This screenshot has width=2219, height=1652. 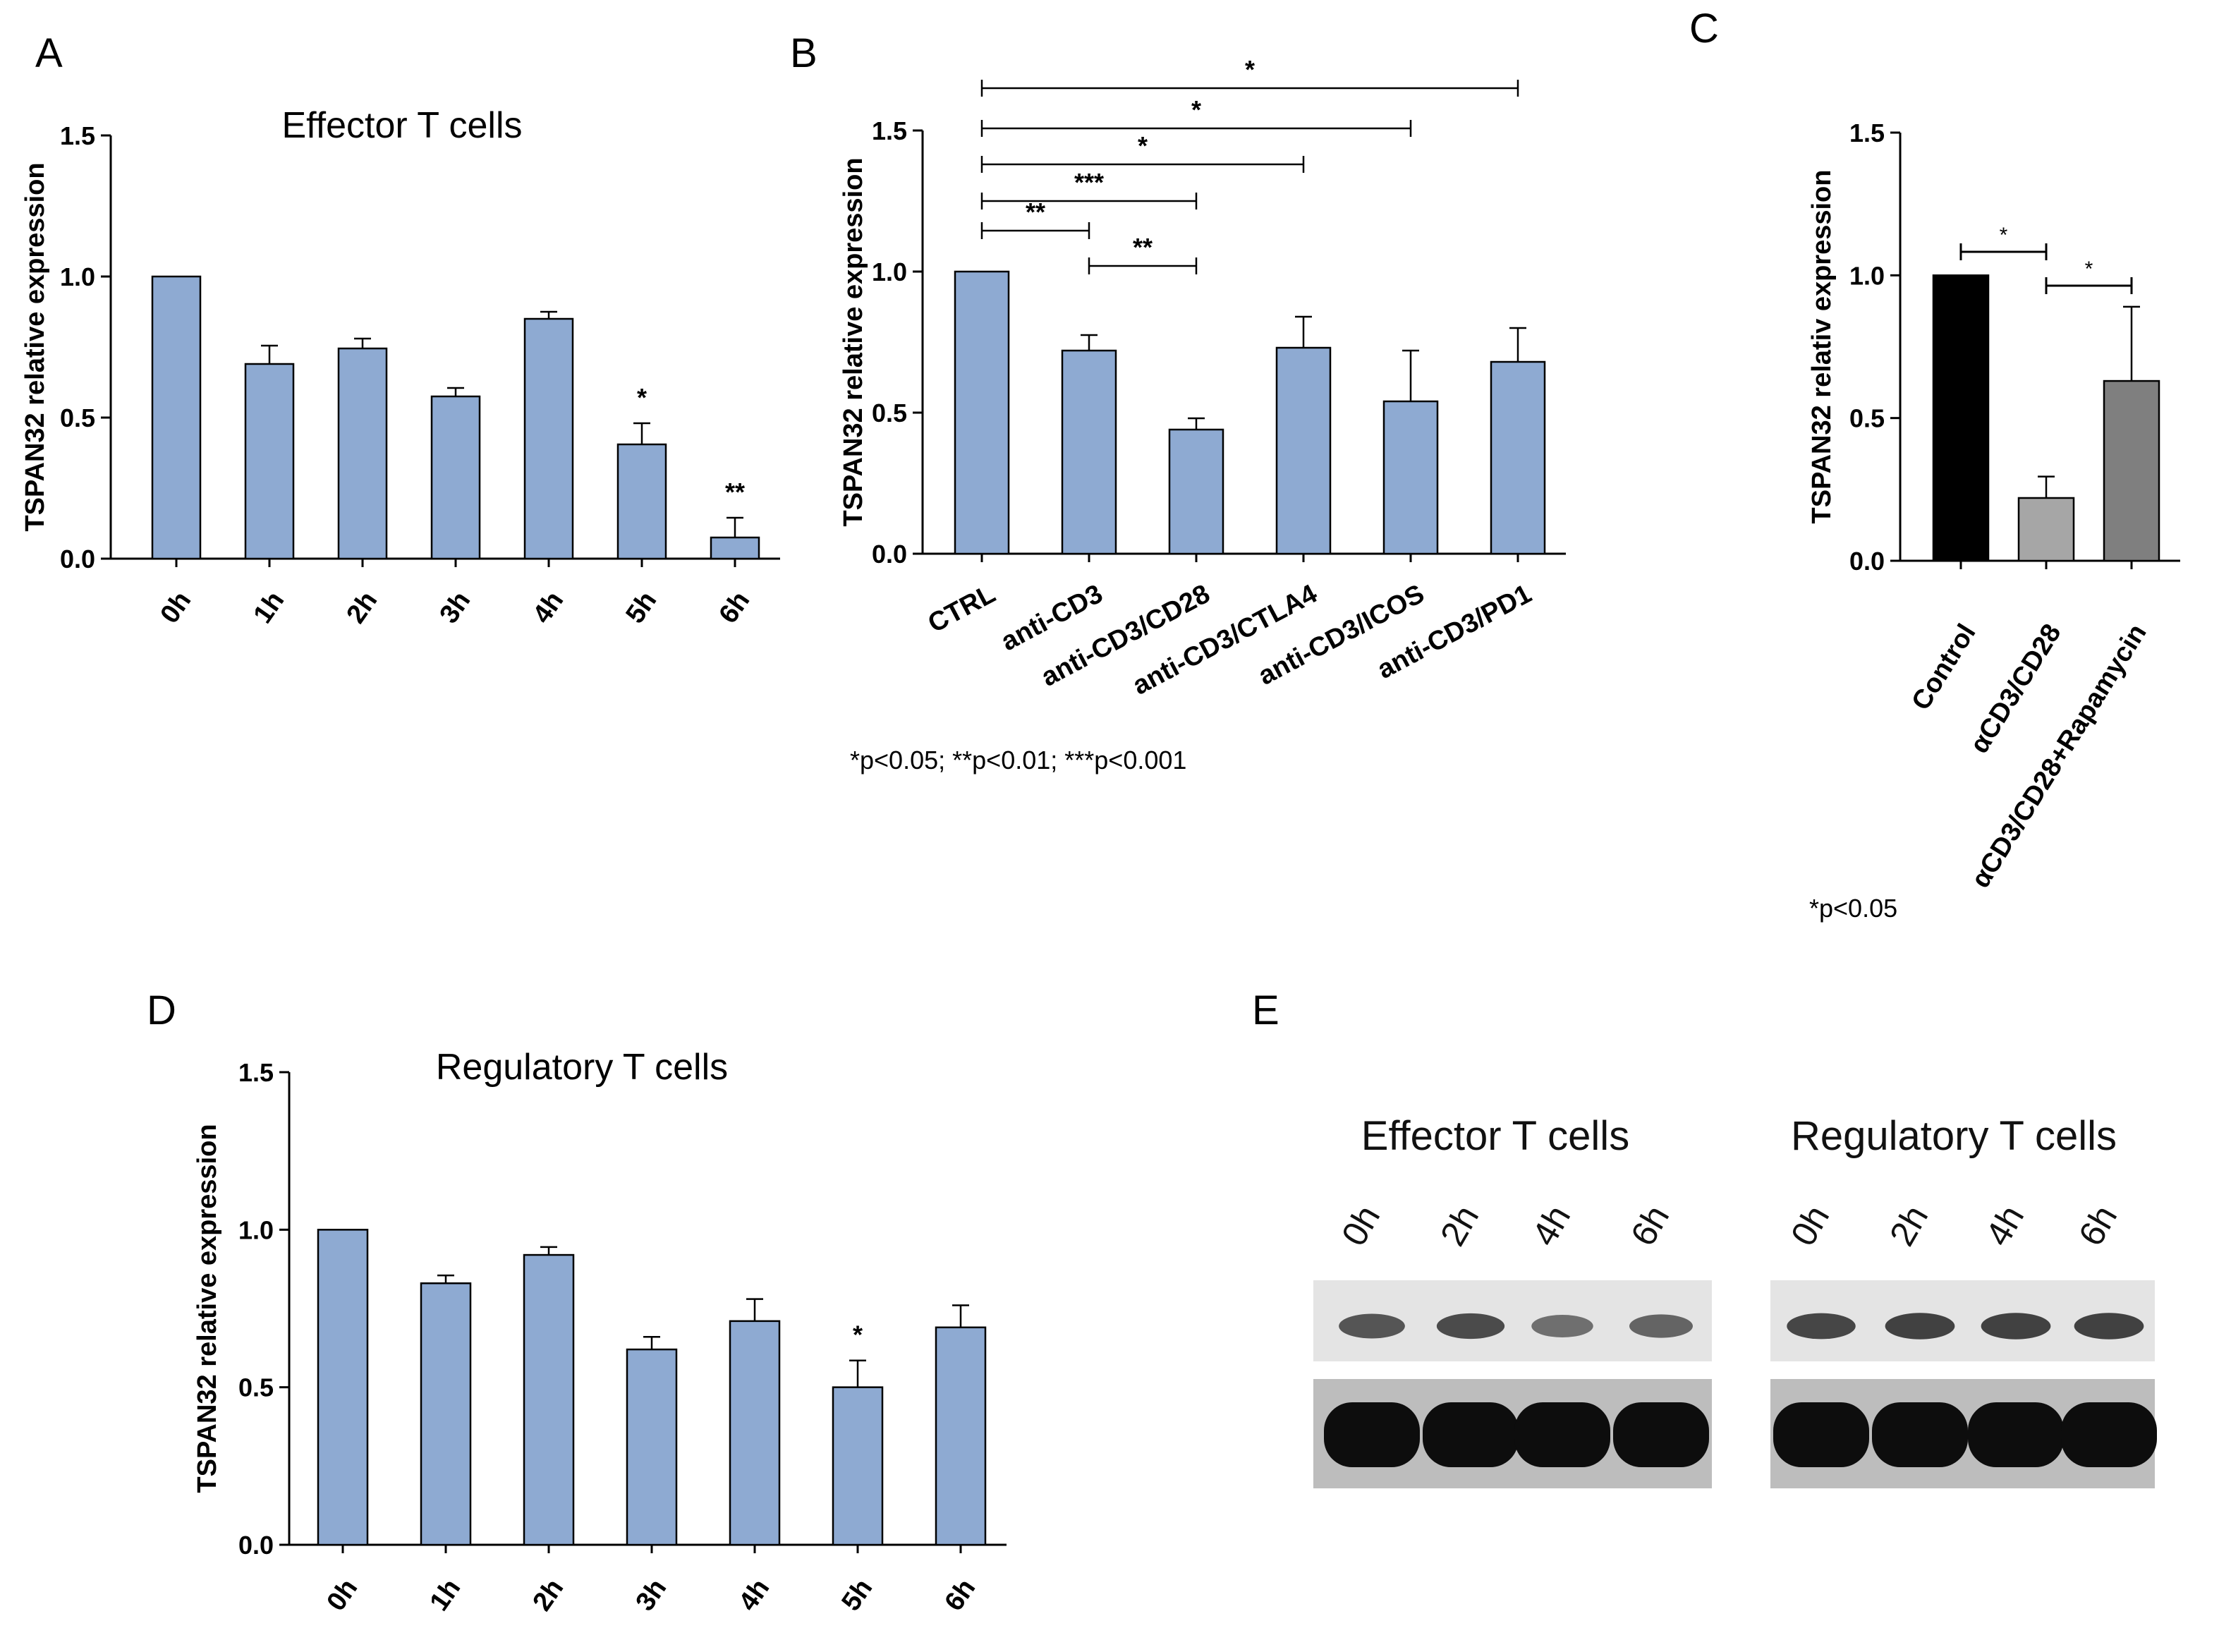 What do you see at coordinates (1495, 1136) in the screenshot?
I see `blot-group-title: Effector T cells` at bounding box center [1495, 1136].